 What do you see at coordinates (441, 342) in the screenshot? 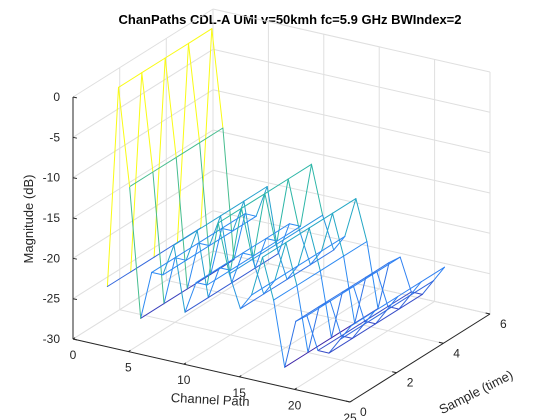
I see `y-tick-mark` at bounding box center [441, 342].